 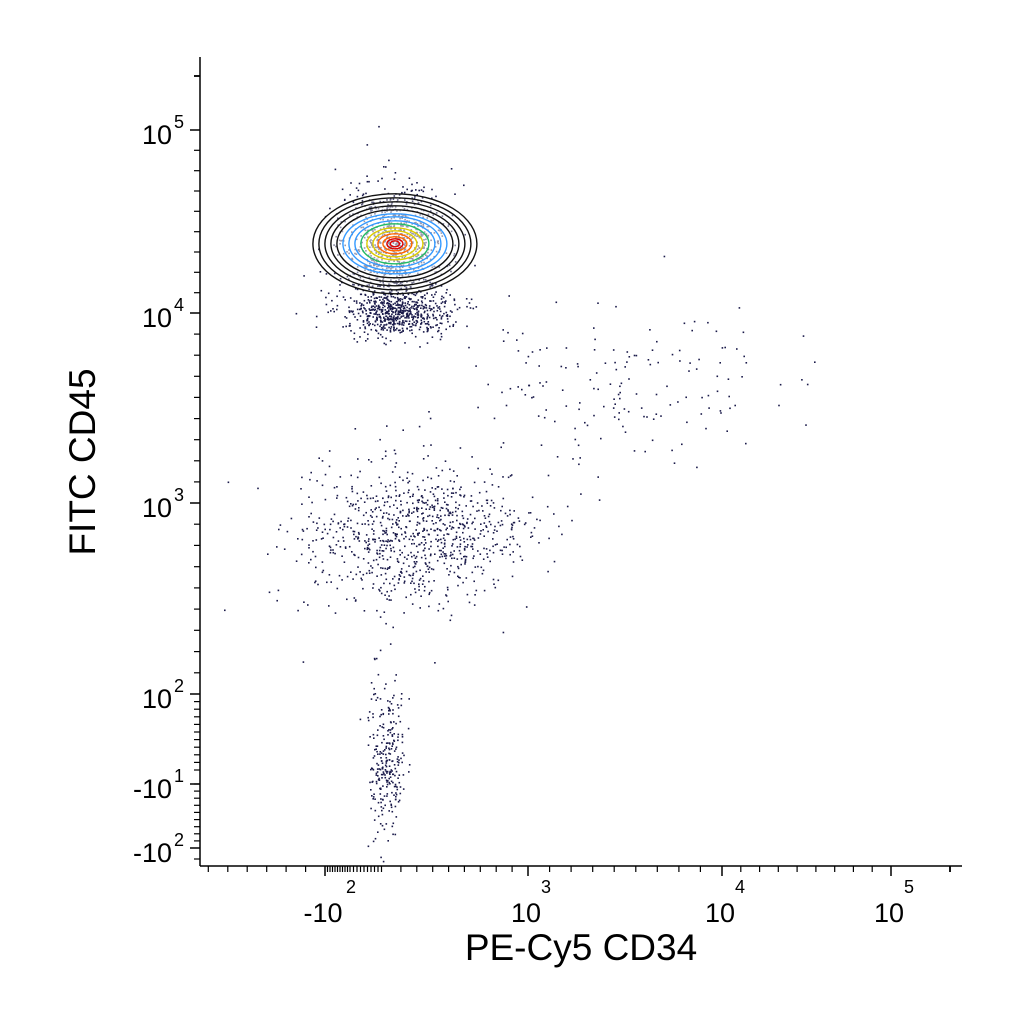 What do you see at coordinates (395, 244) in the screenshot?
I see `contour-line` at bounding box center [395, 244].